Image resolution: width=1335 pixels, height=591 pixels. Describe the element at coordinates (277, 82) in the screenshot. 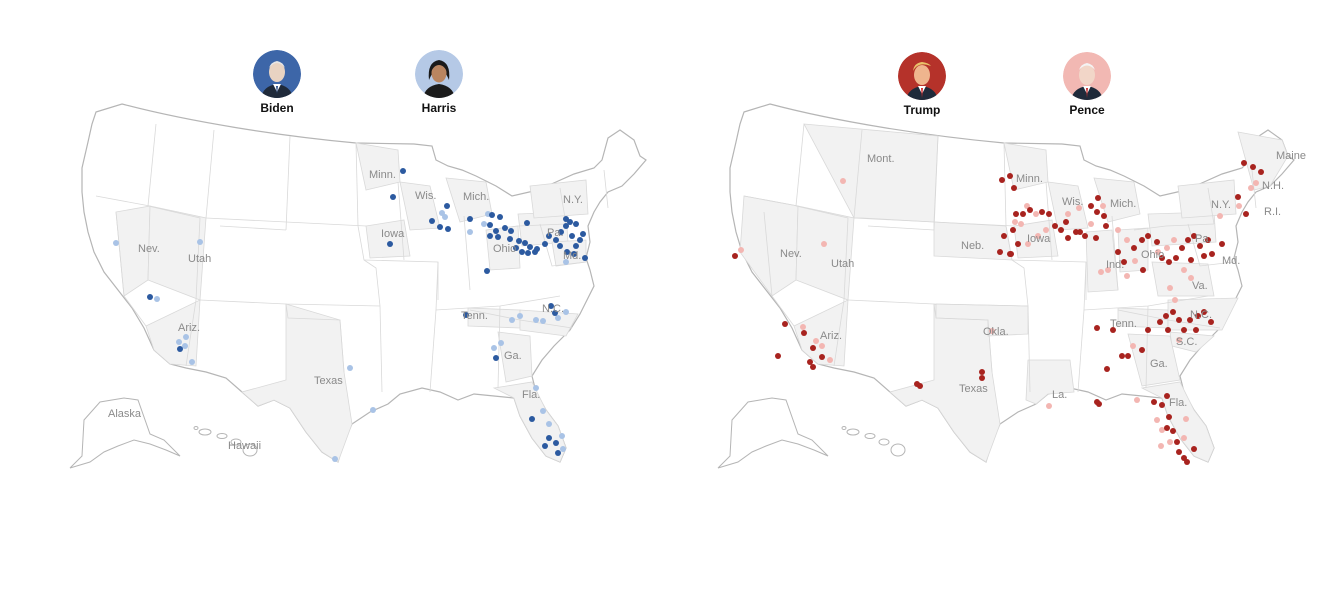

I see `candidate-biden: Biden` at that location.